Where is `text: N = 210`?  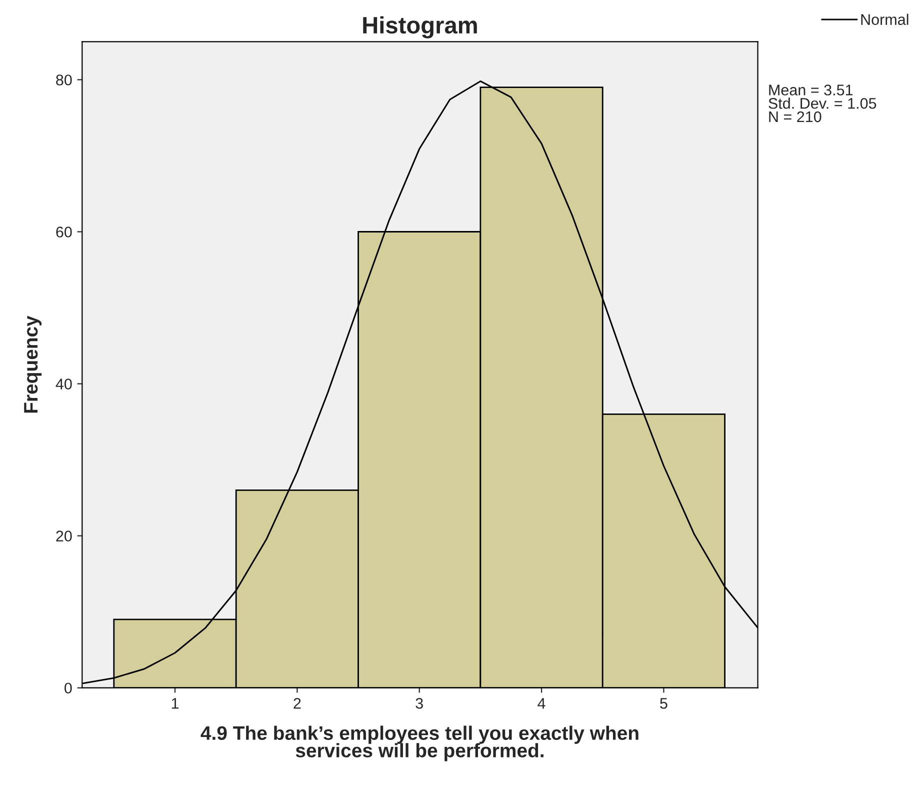
text: N = 210 is located at coordinates (795, 116).